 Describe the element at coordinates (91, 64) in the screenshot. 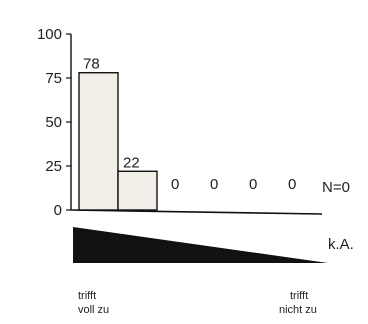

I see `data-label: 78` at that location.